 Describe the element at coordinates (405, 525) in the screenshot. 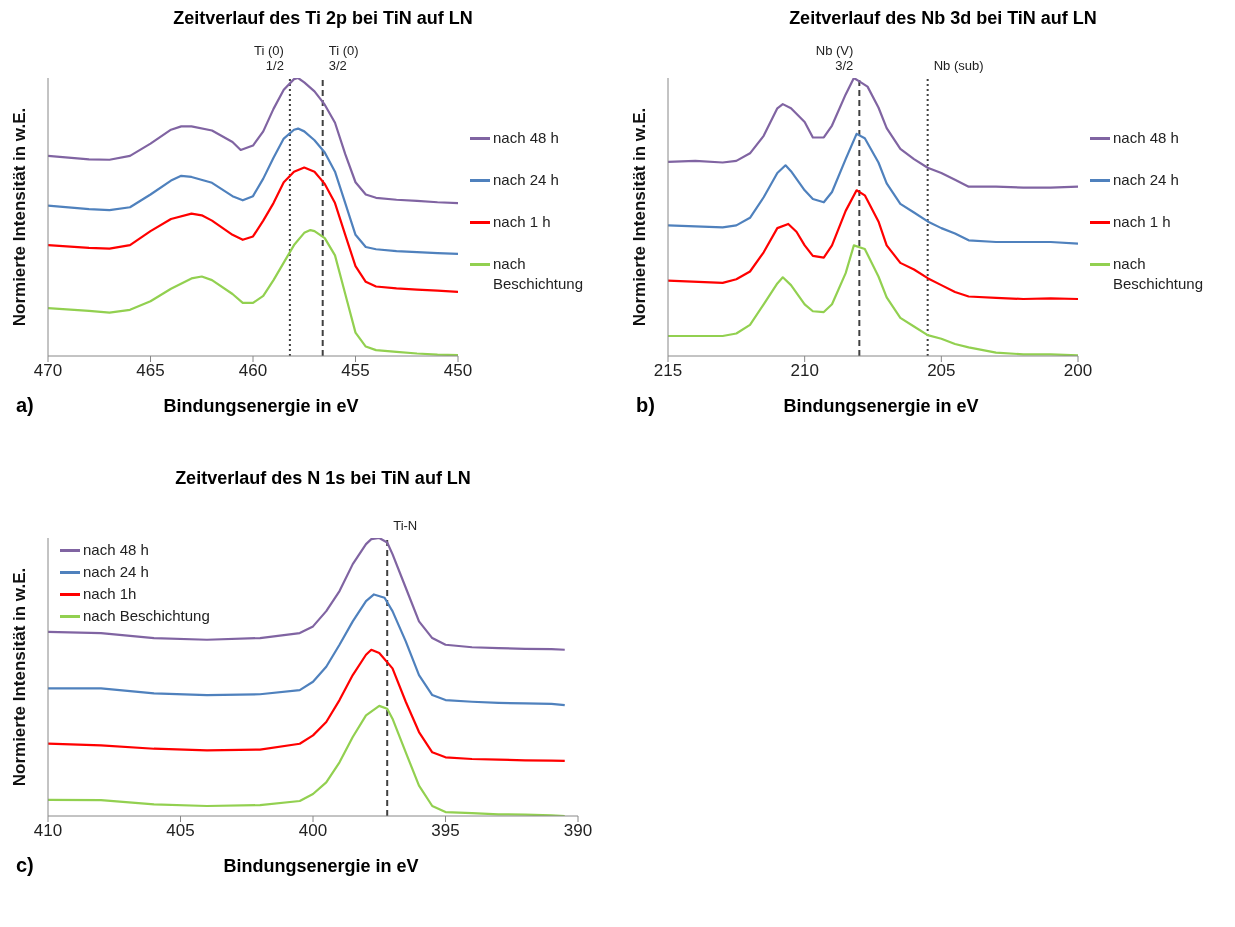

I see `ref-line-label: Ti-N` at that location.